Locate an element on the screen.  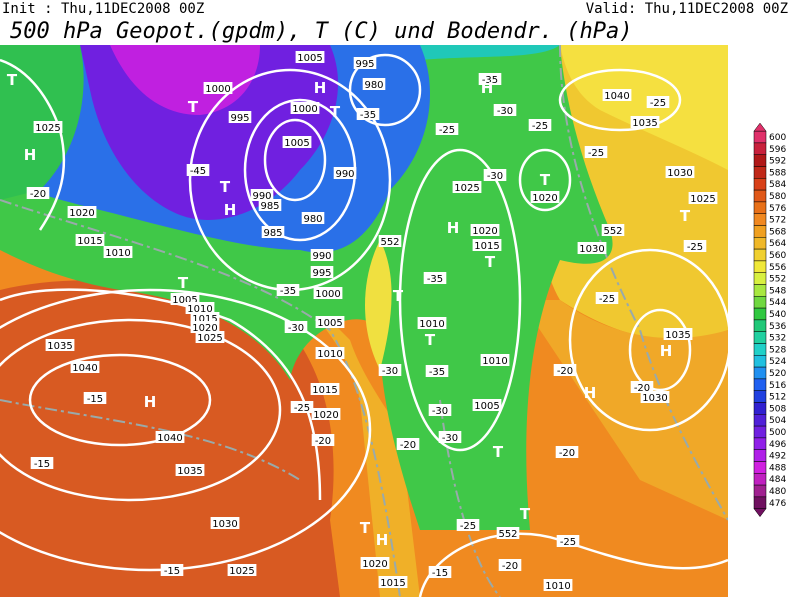
colorbar-label: 476 is located at coordinates (777, 504).